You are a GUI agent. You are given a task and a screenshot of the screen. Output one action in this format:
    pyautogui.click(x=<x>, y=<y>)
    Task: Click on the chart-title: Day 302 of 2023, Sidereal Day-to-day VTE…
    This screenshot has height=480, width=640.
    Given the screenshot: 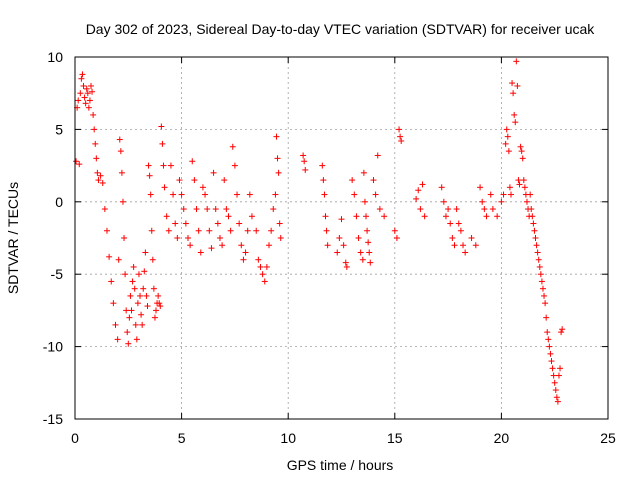 What is the action you would take?
    pyautogui.click(x=341, y=29)
    